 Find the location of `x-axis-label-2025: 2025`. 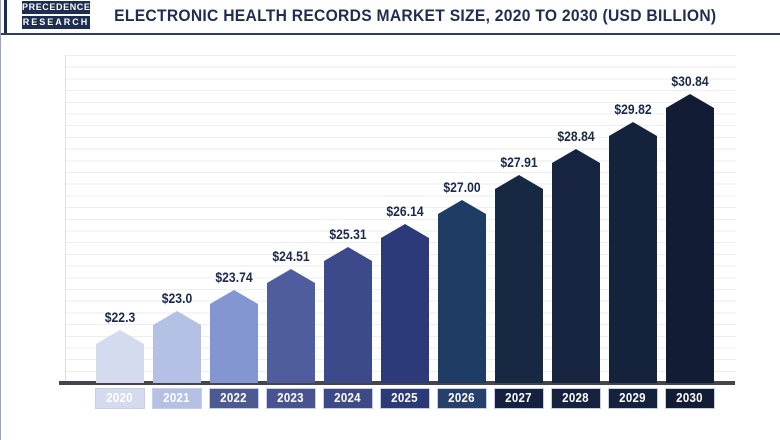

x-axis-label-2025: 2025 is located at coordinates (405, 398).